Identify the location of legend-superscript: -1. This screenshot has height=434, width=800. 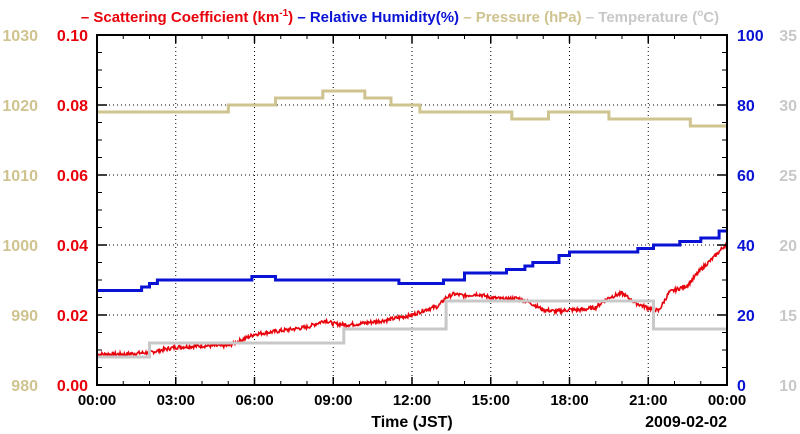
(283, 13).